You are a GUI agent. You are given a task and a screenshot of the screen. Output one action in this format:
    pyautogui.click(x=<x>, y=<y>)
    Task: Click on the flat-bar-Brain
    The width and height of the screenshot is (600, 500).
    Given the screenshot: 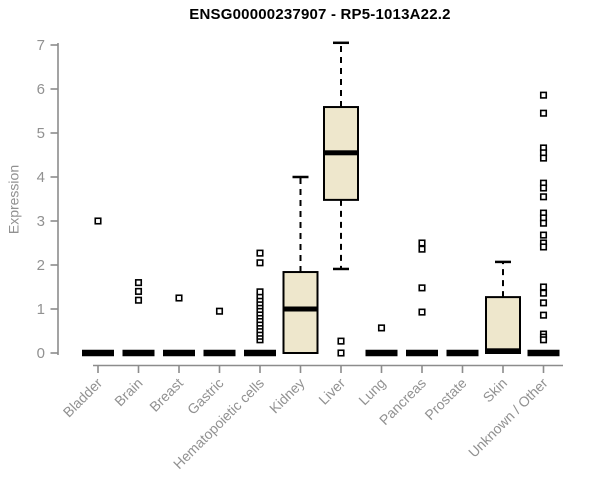 What is the action you would take?
    pyautogui.click(x=138, y=353)
    